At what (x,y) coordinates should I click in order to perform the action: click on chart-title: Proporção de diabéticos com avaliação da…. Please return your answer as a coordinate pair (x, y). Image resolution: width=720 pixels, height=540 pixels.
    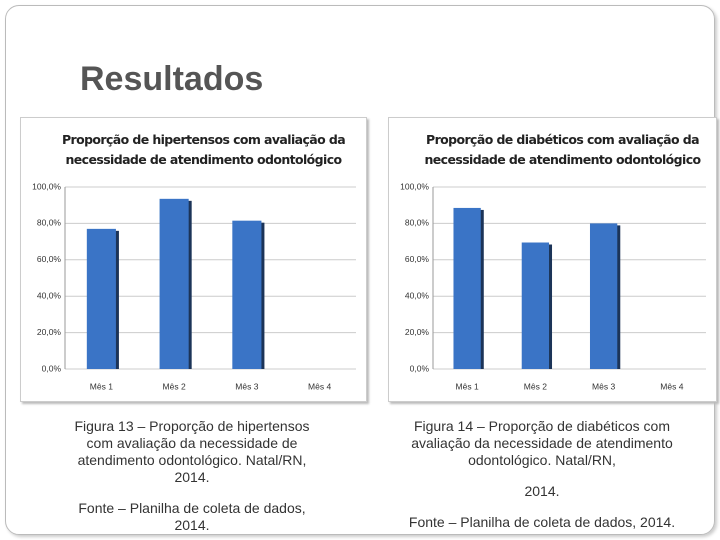
    Looking at the image, I should click on (563, 149).